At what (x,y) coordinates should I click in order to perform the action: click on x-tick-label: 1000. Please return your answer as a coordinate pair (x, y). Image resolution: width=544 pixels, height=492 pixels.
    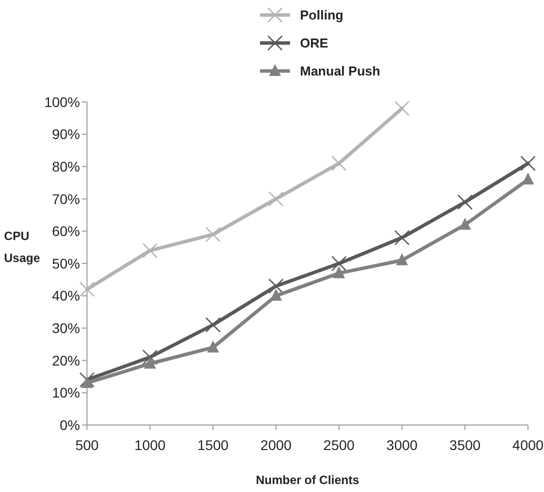
    Looking at the image, I should click on (150, 445).